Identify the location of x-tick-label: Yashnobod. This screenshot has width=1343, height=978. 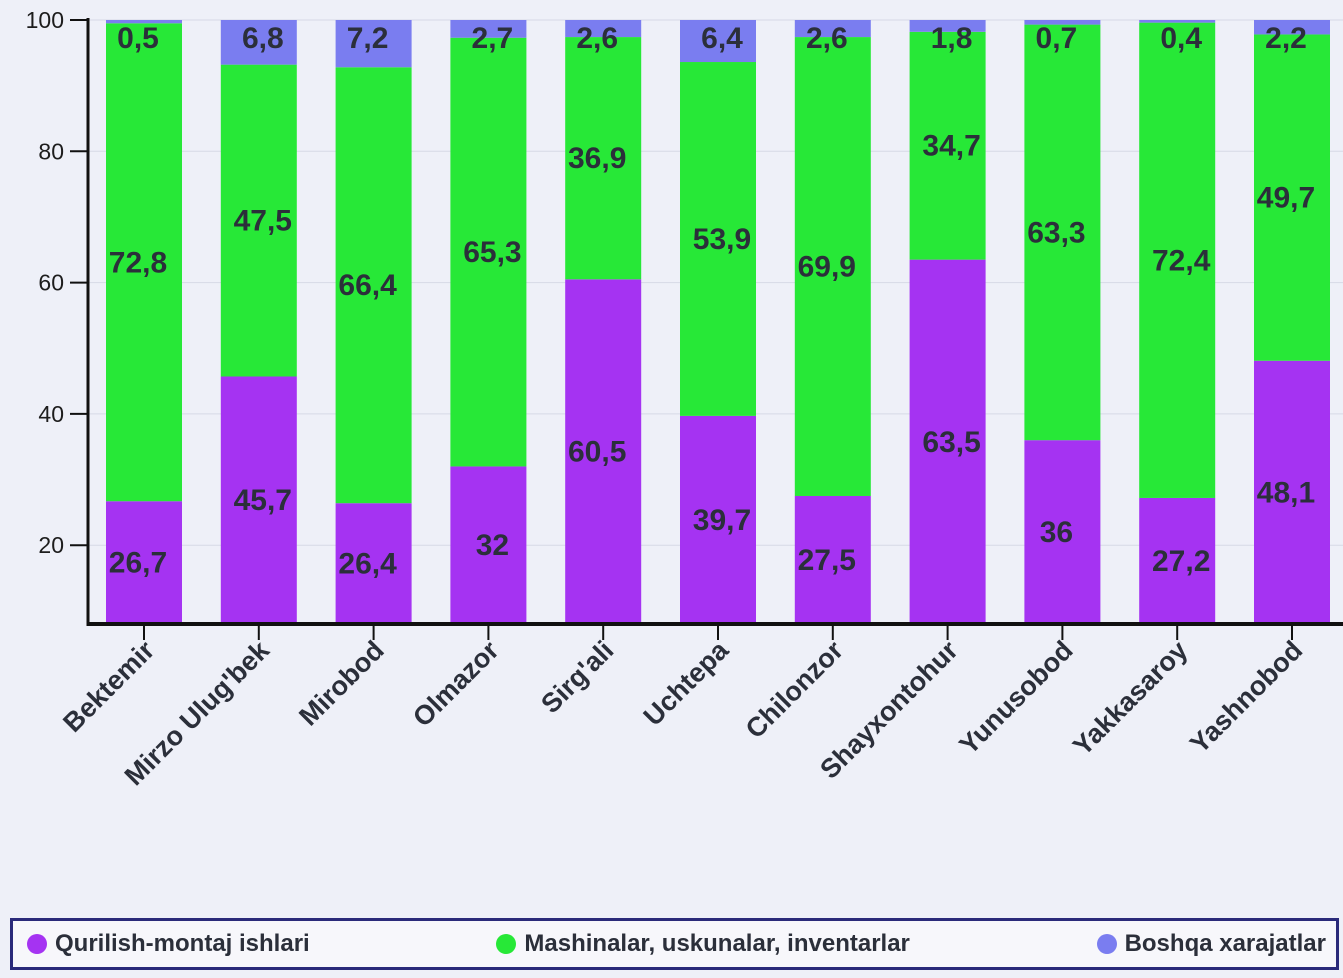
(1246, 697).